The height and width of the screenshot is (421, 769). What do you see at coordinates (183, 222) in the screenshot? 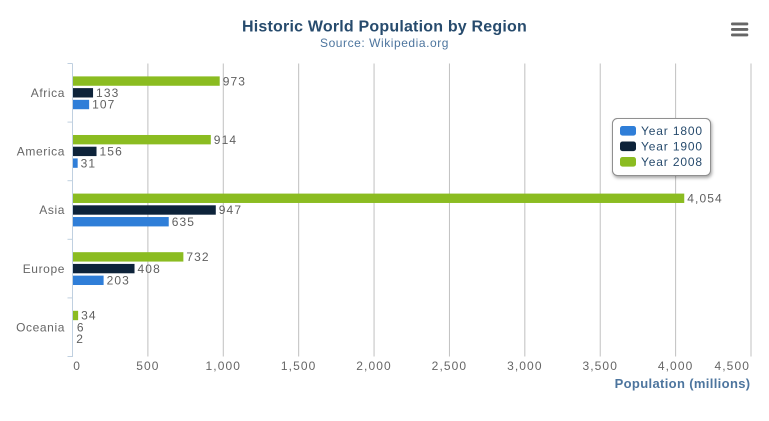
I see `svg-text: 635` at bounding box center [183, 222].